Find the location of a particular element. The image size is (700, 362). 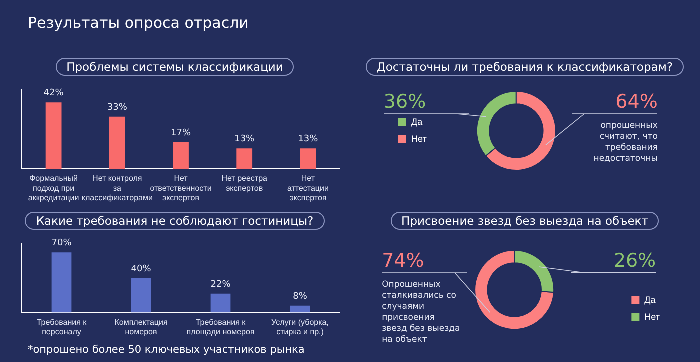

x-tick-label: Нет аттестации экспертов is located at coordinates (308, 188).